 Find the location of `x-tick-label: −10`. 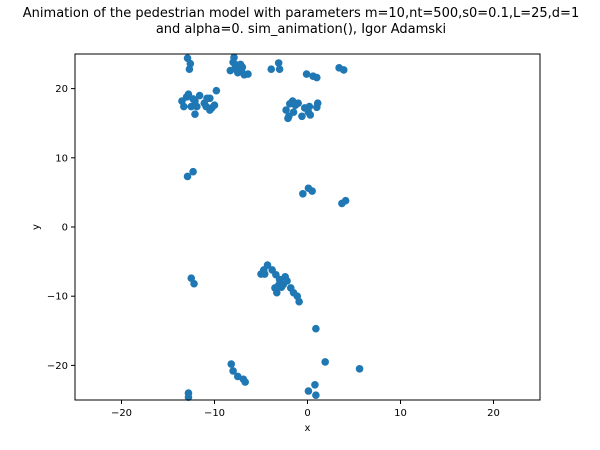

x-tick-label: −10 is located at coordinates (214, 413).